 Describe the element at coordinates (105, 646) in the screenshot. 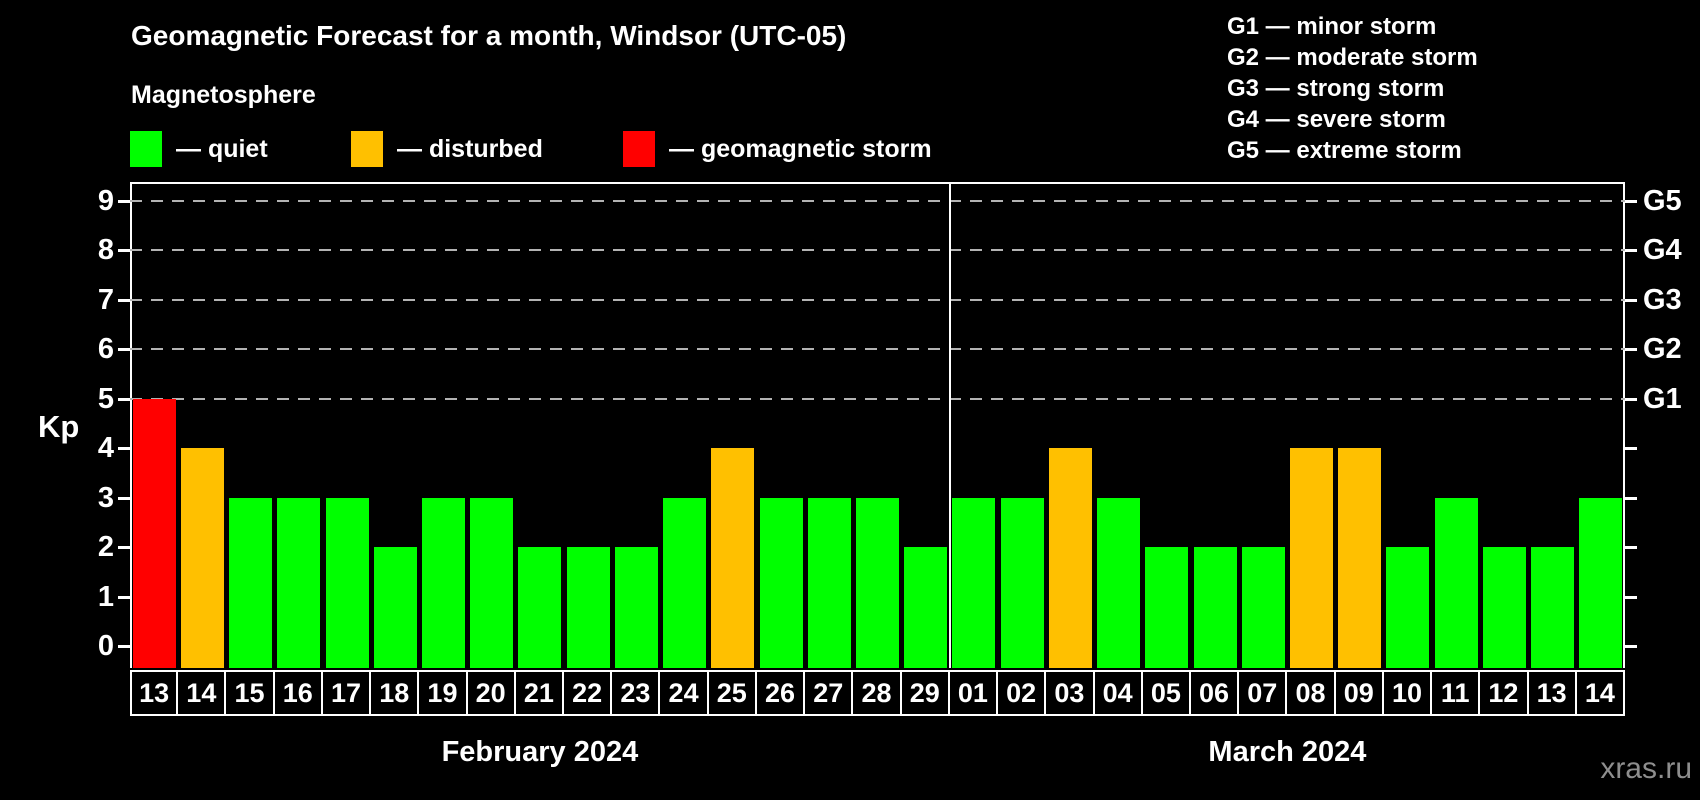

I see `y-tick-label: 0` at that location.